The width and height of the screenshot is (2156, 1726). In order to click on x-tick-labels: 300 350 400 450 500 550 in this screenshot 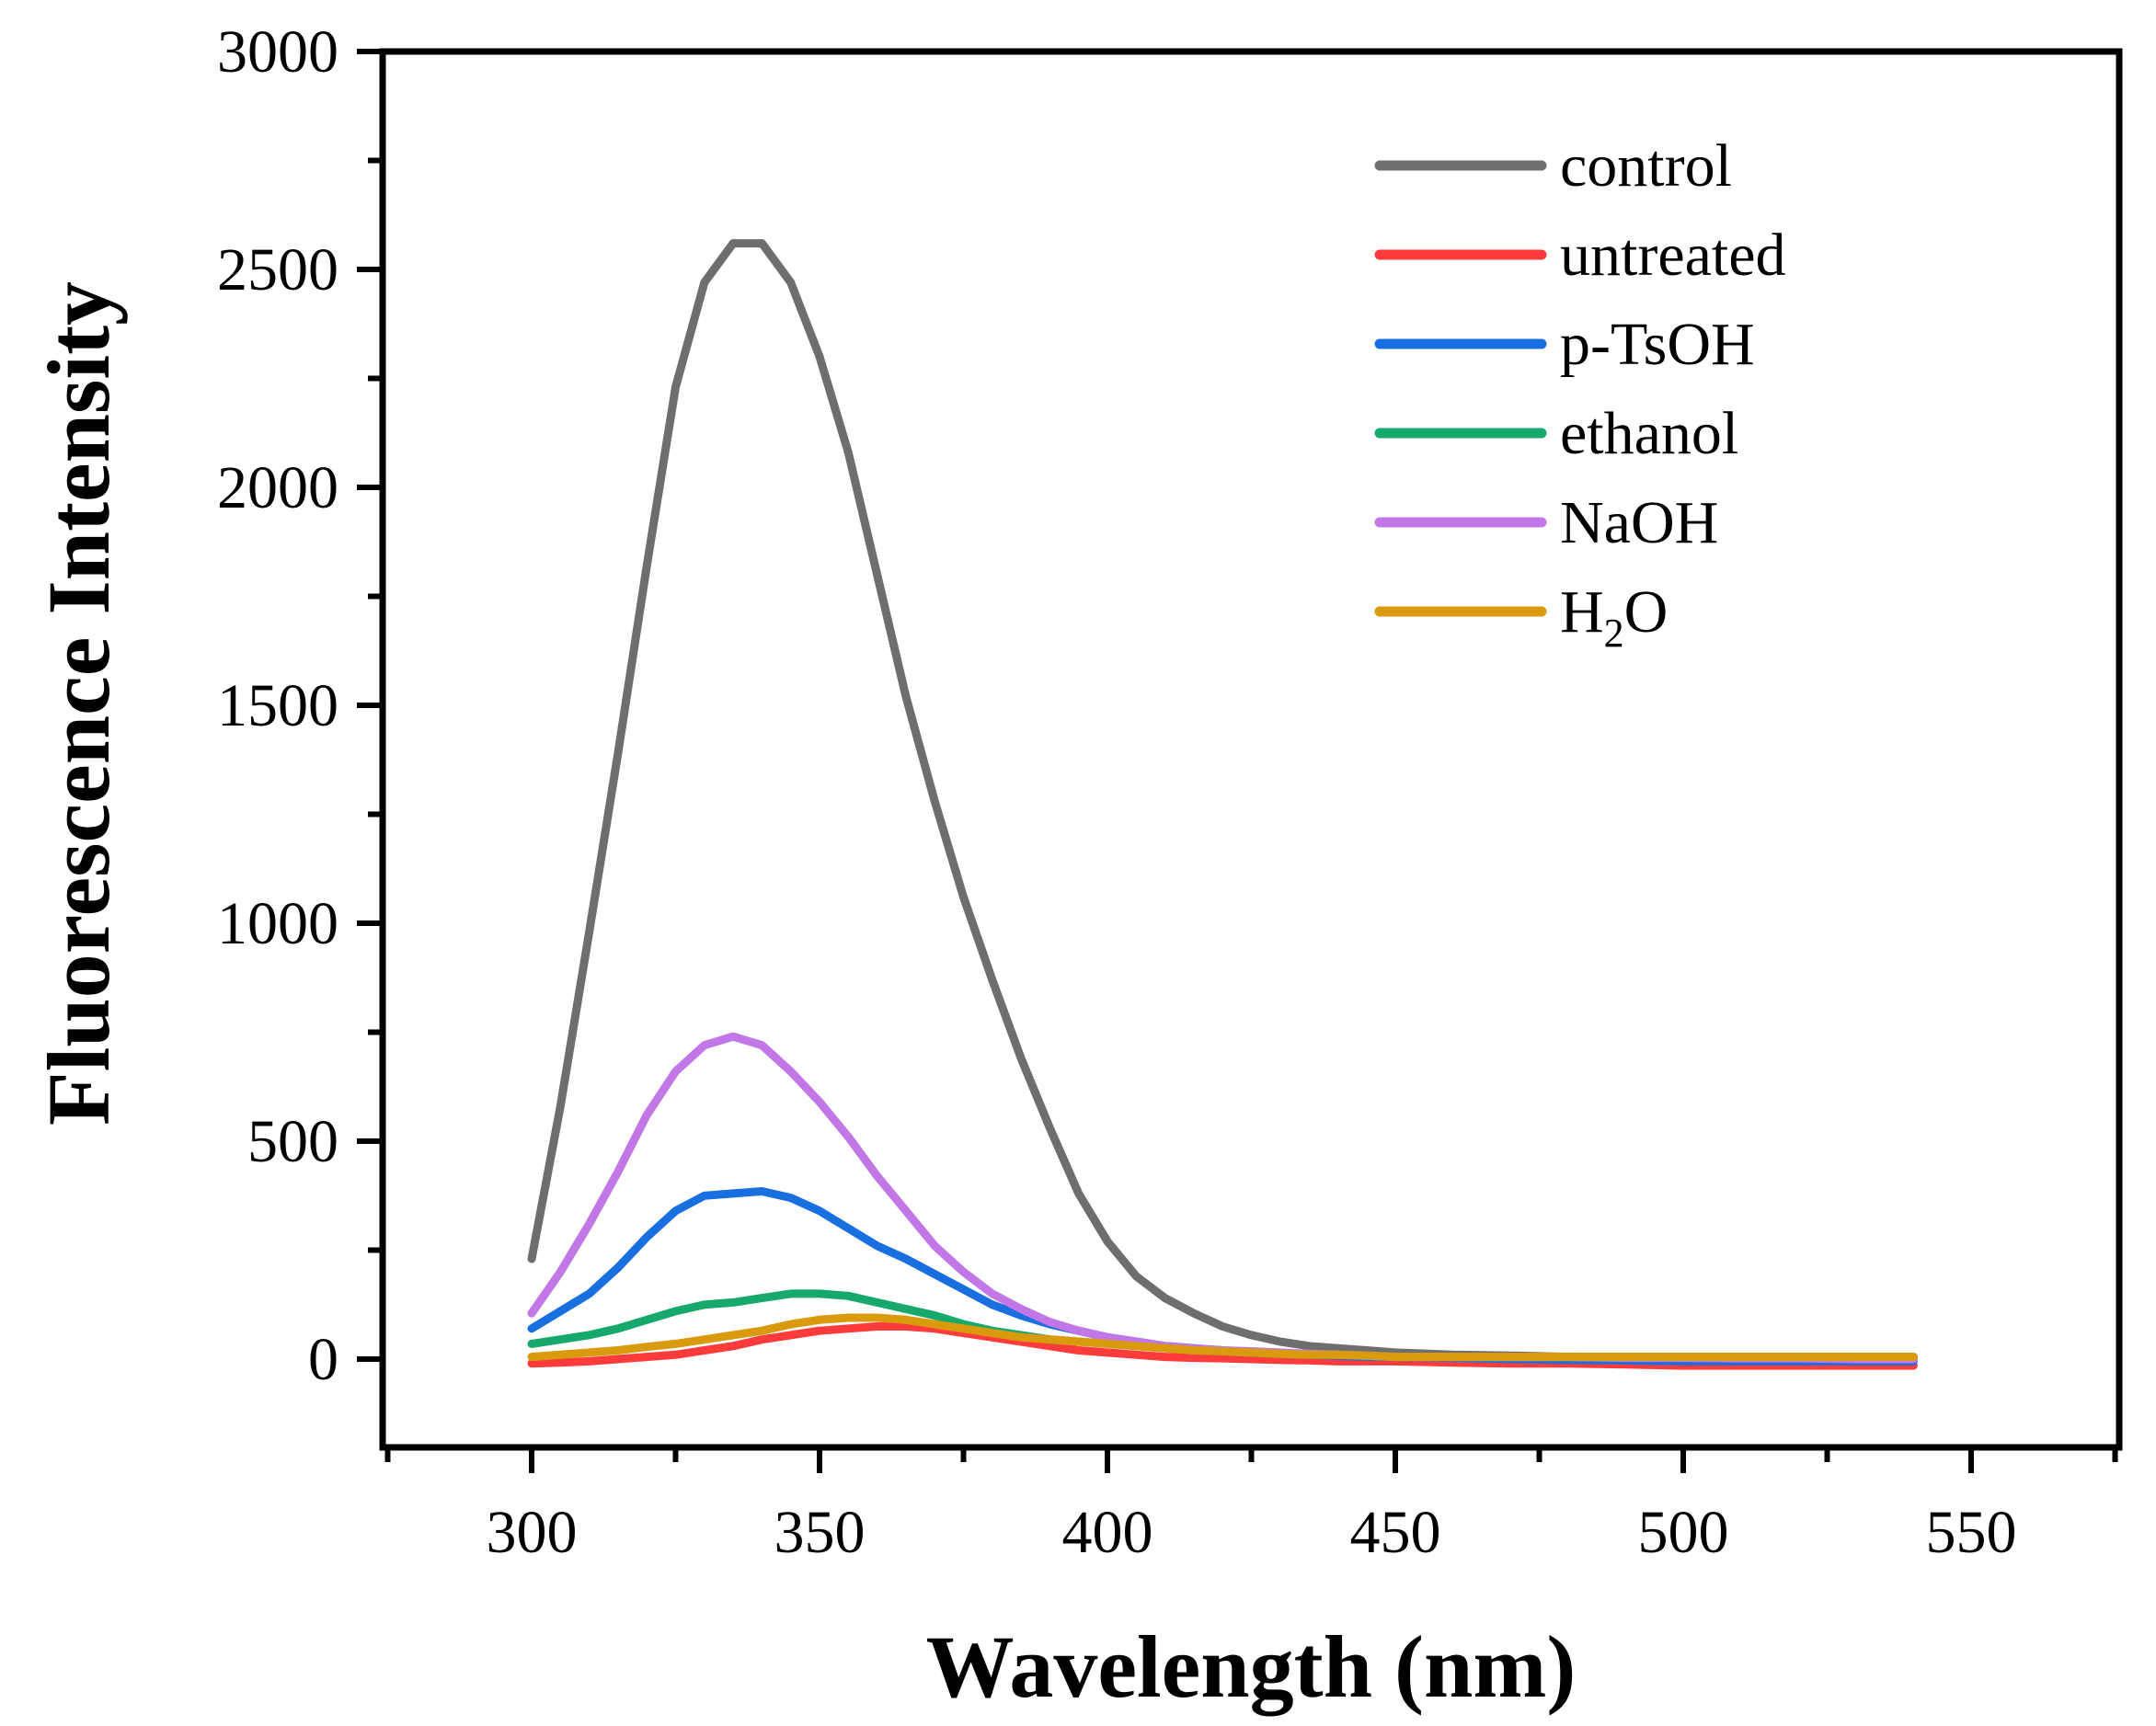, I will do `click(1252, 1532)`.